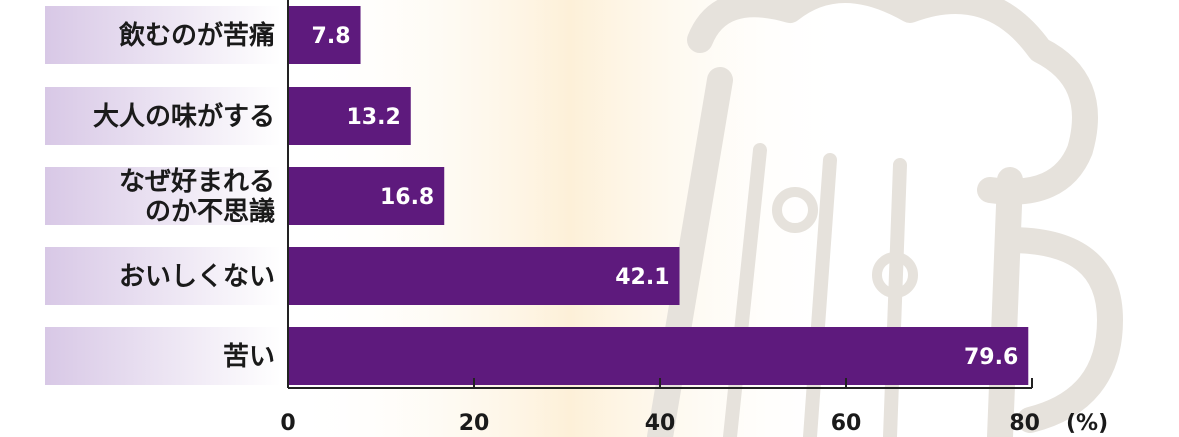  What do you see at coordinates (660, 383) in the screenshot?
I see `x-axis-ticks` at bounding box center [660, 383].